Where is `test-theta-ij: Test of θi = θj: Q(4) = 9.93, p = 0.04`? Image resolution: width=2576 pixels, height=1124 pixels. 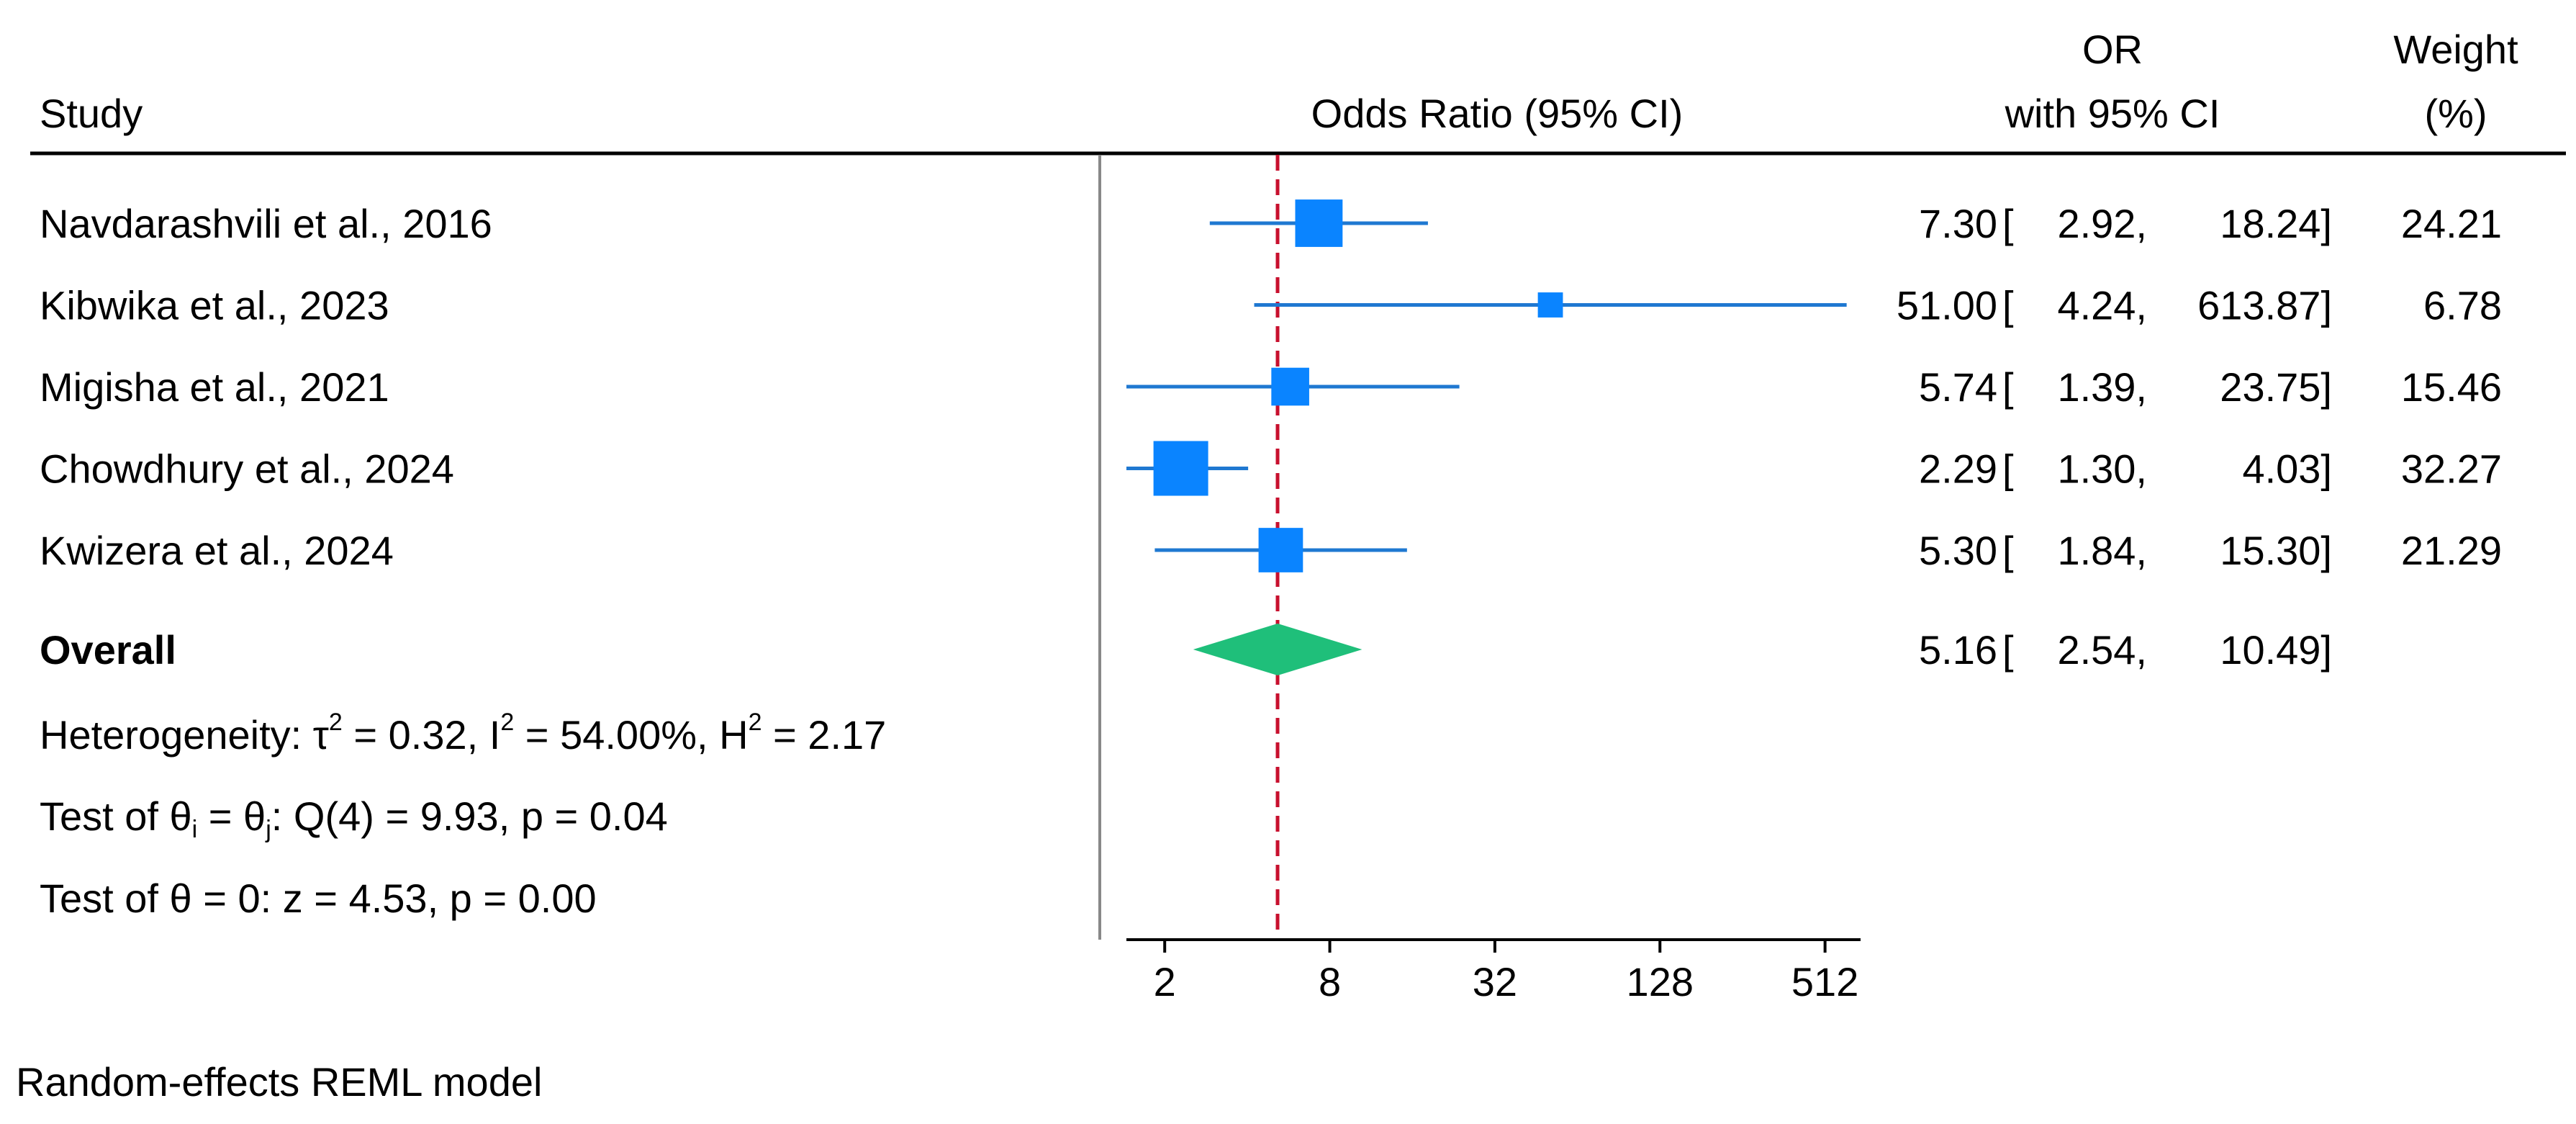 test-theta-ij: Test of θi = θj: Q(4) = 9.93, p = 0.04 is located at coordinates (354, 818).